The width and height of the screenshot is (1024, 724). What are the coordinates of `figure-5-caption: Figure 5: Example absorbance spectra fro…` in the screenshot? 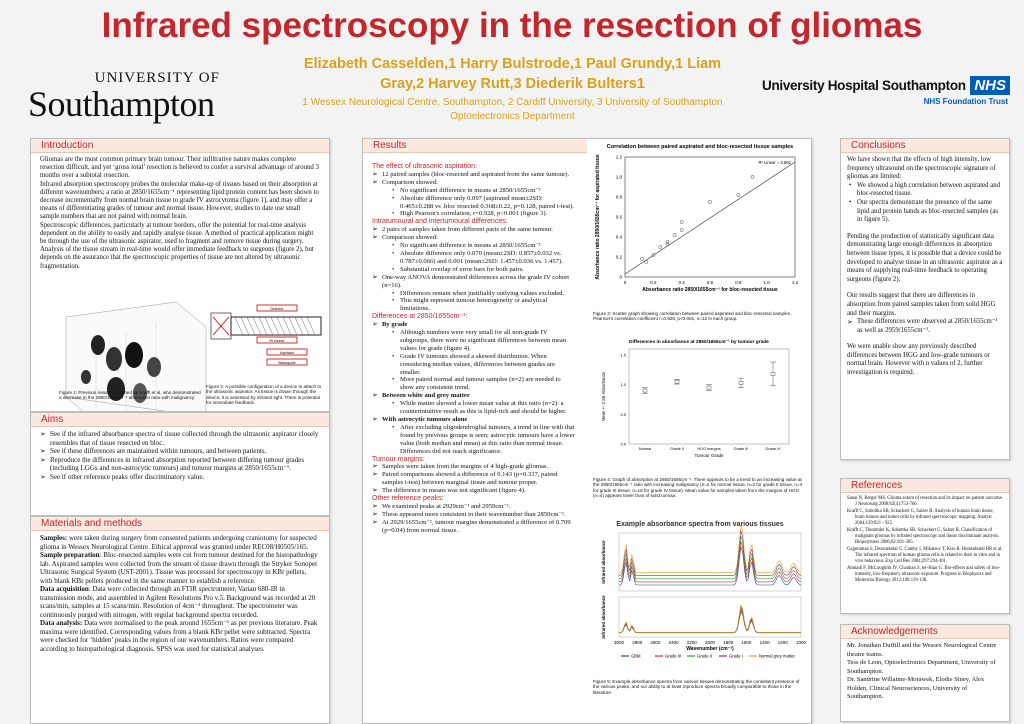 It's located at (696, 687).